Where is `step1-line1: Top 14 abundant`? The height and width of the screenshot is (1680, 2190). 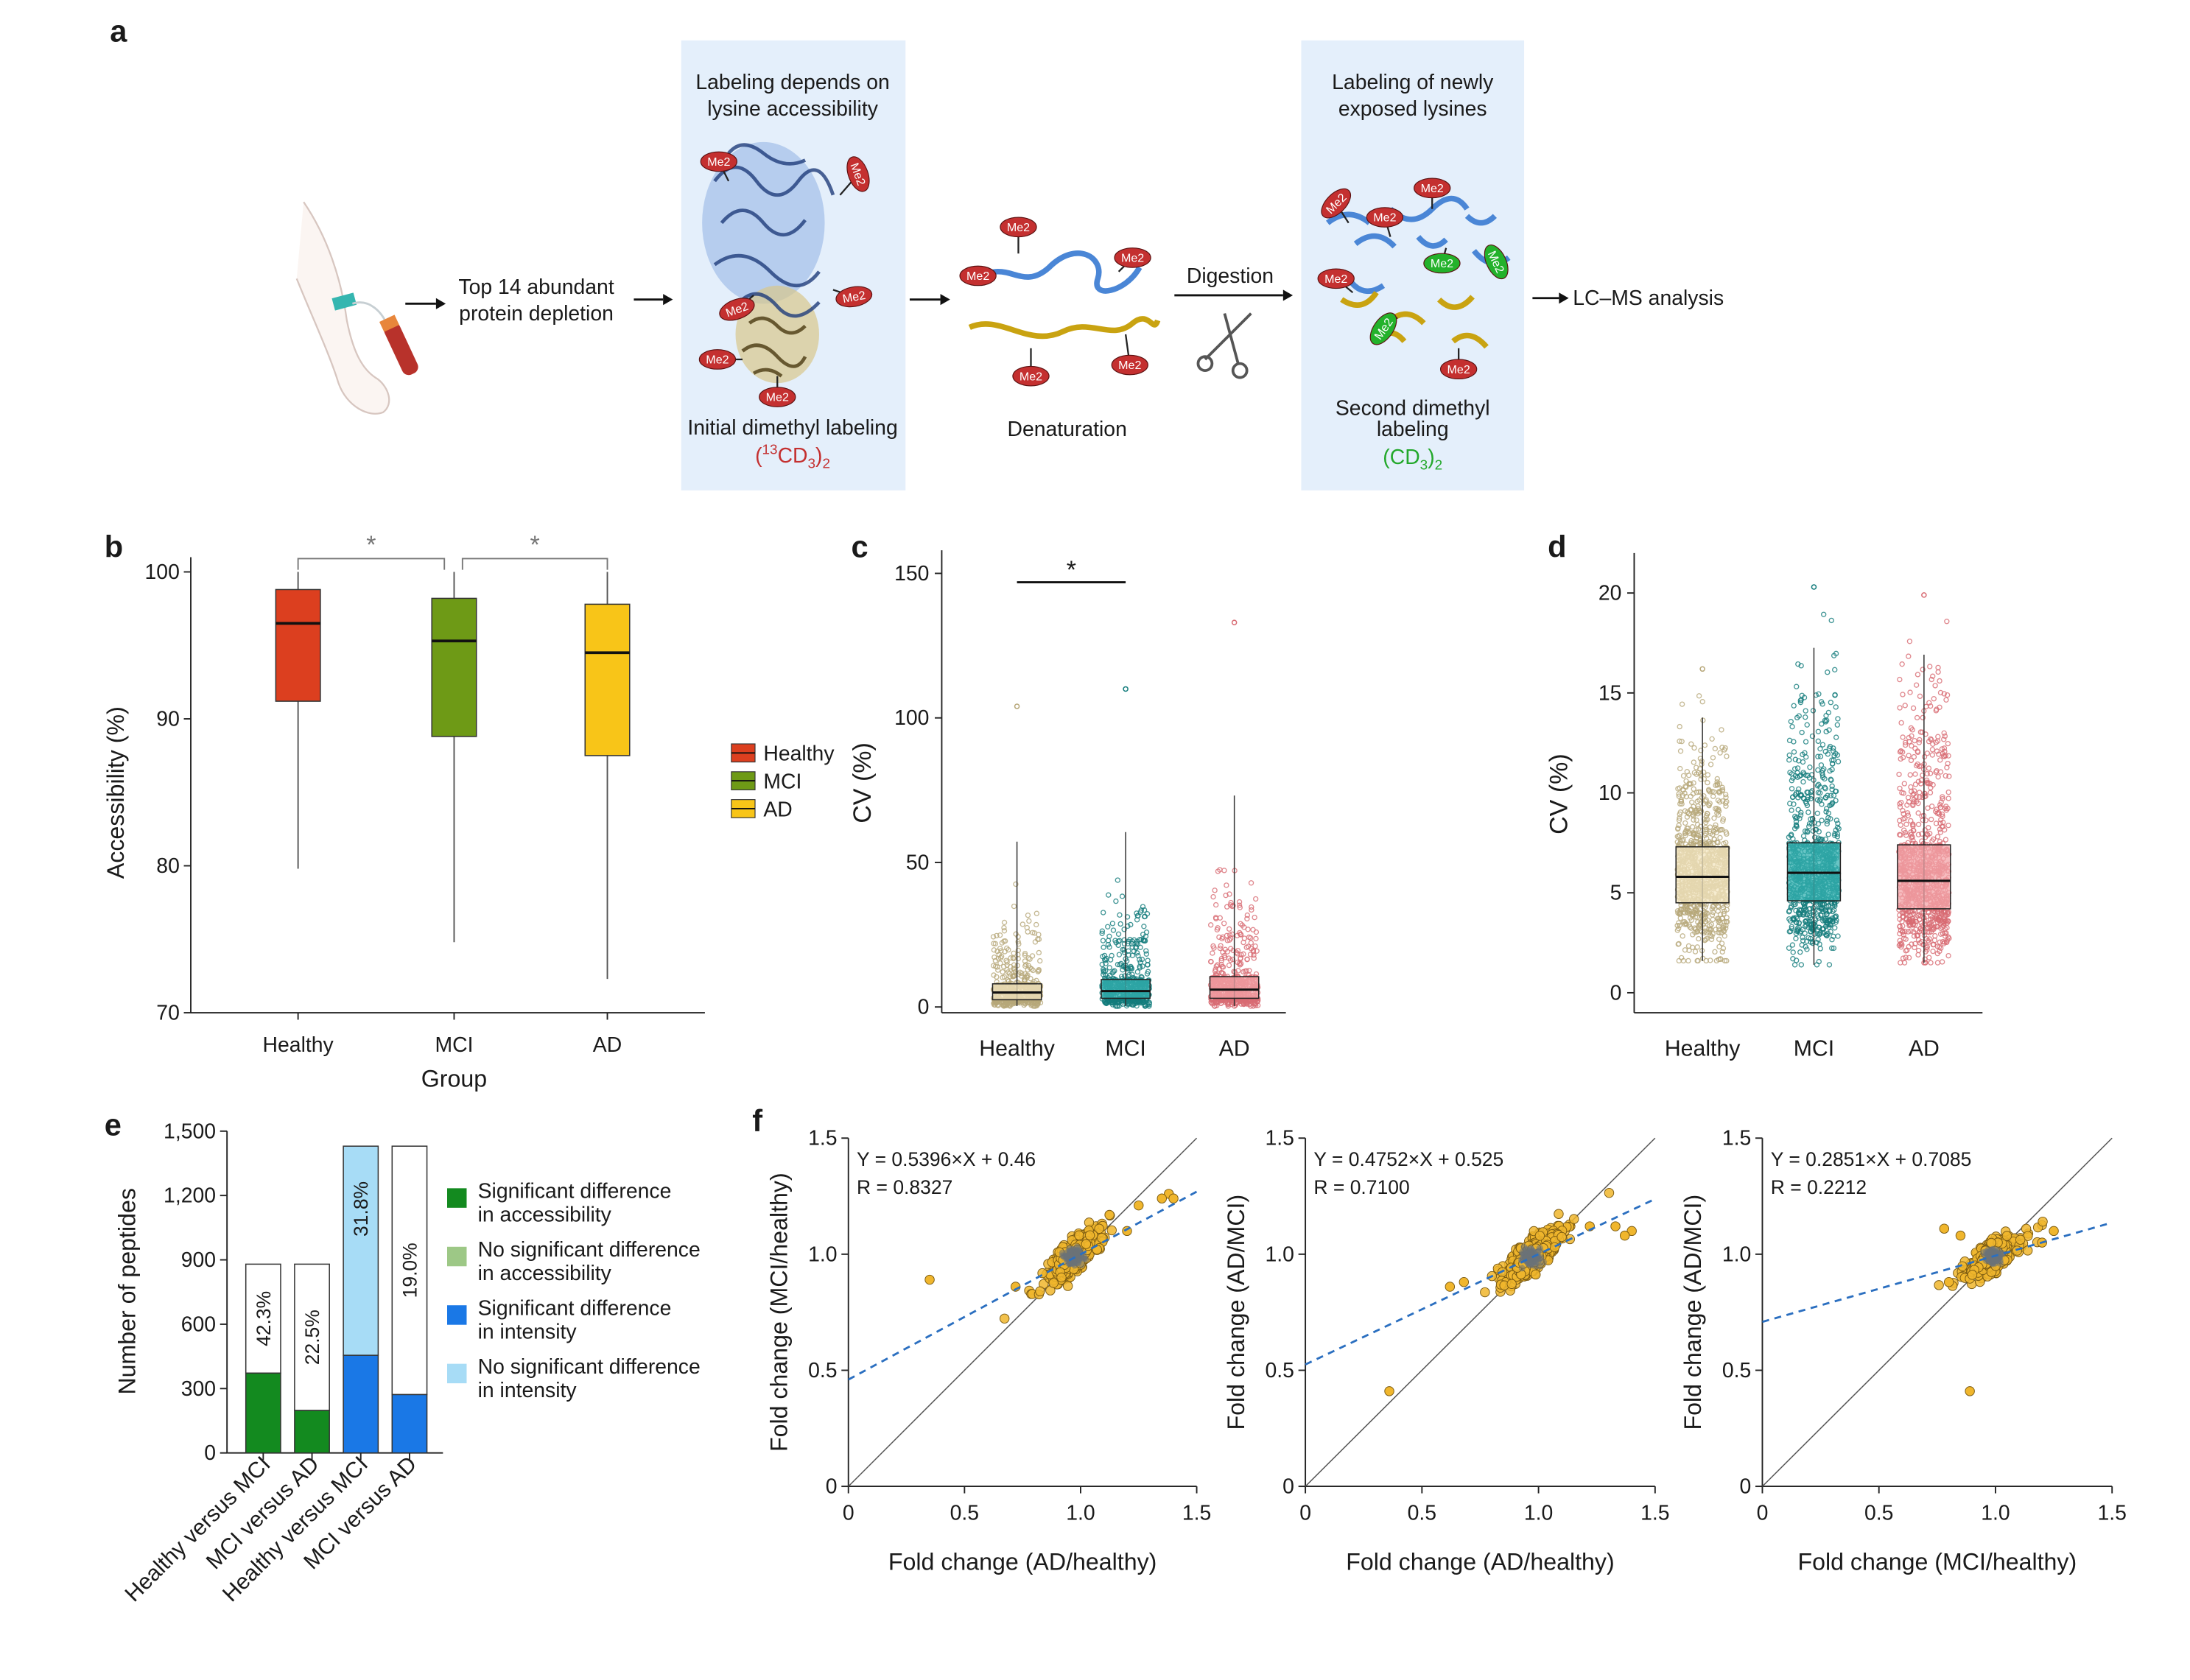
step1-line1: Top 14 abundant is located at coordinates (536, 287).